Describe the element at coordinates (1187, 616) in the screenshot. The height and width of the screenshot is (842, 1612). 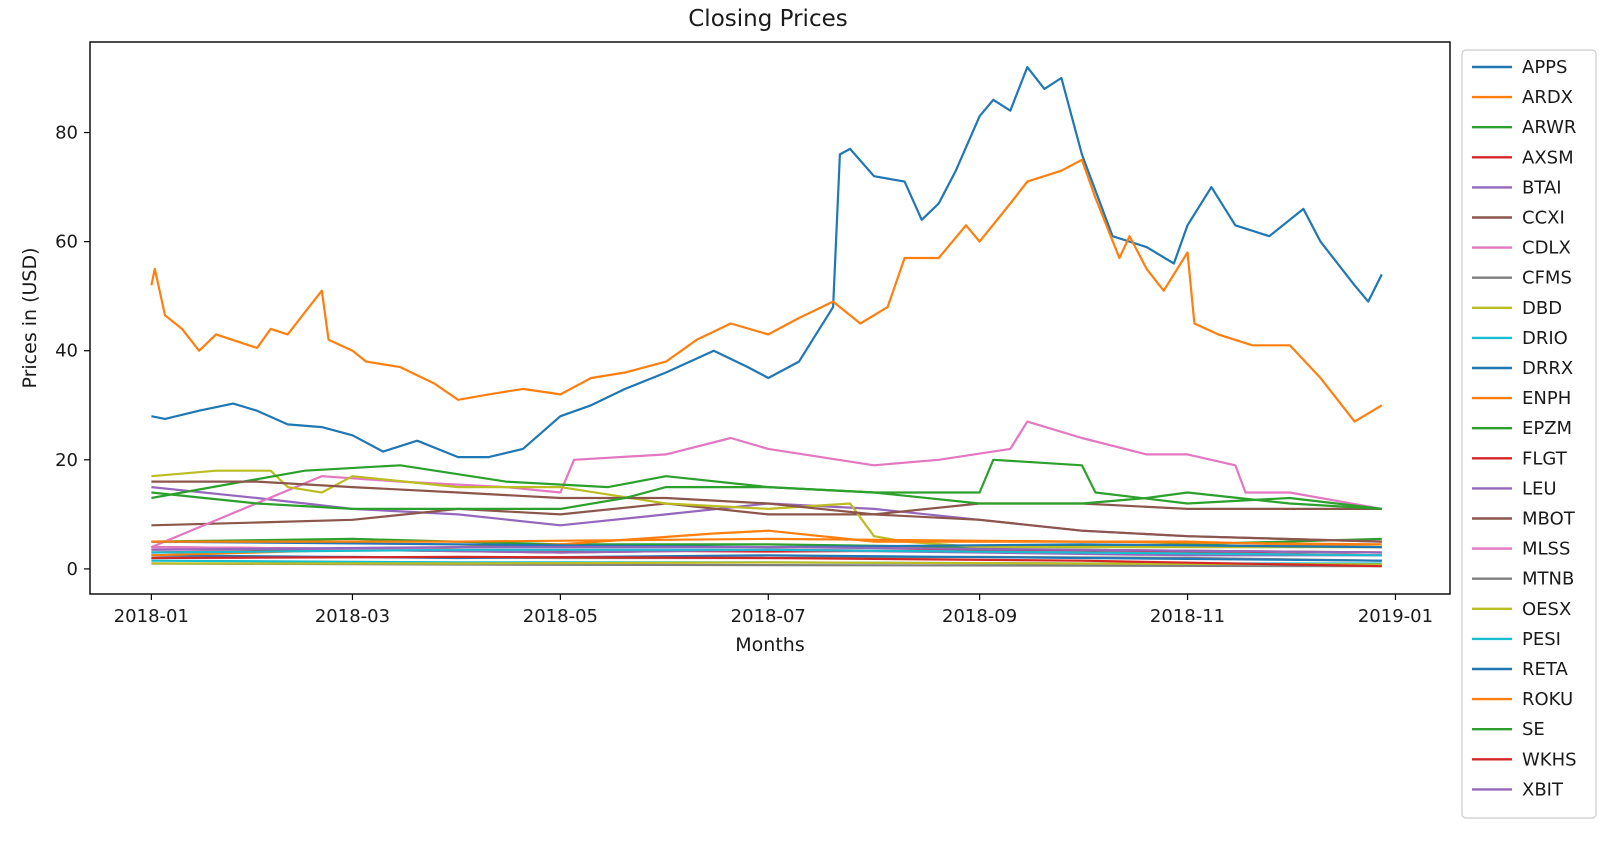
I see `x-tick-label: 2018-11` at that location.